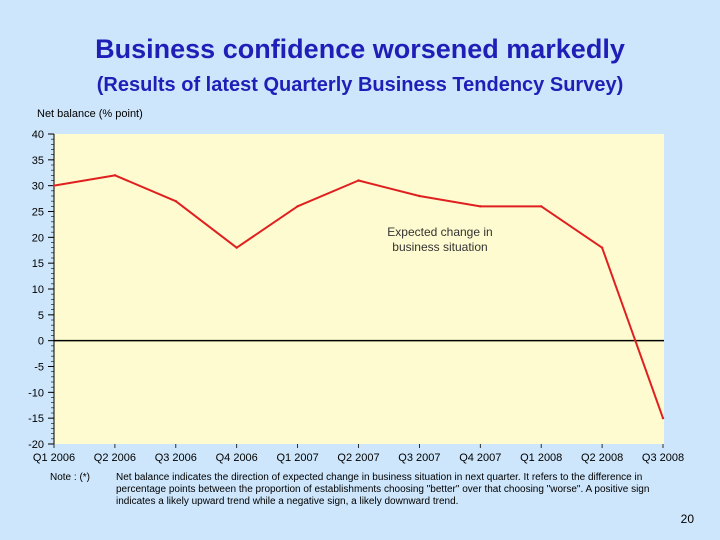  Describe the element at coordinates (36, 445) in the screenshot. I see `y-tick-label: -20` at that location.